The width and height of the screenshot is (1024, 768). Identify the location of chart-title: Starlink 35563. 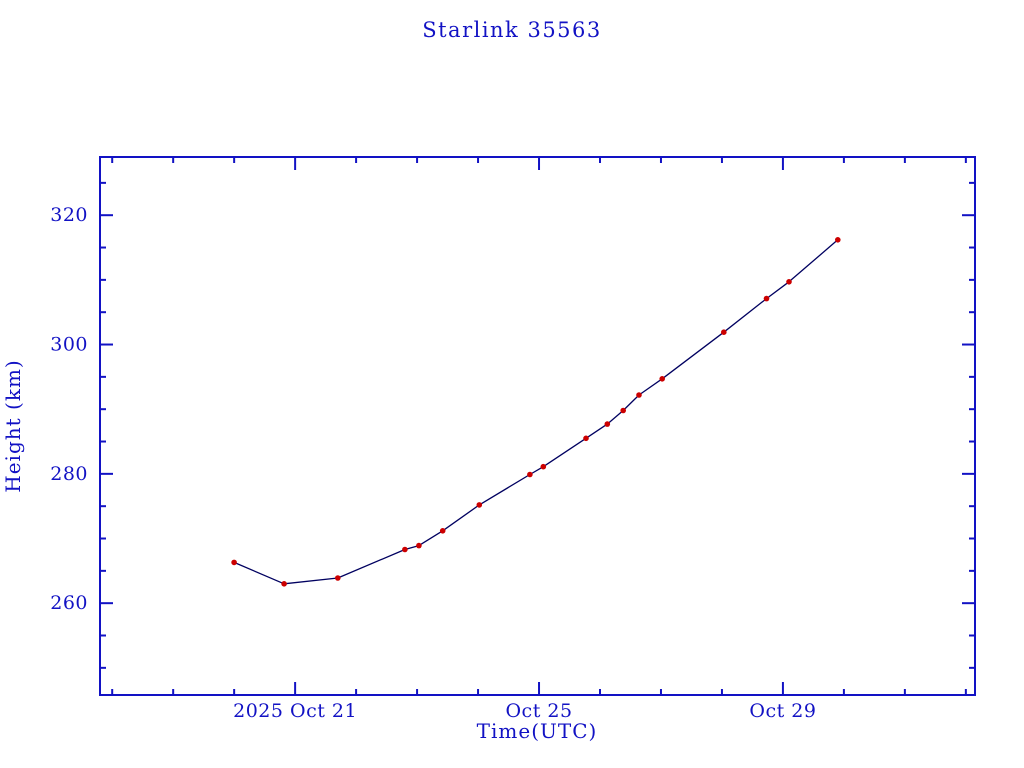
(512, 30).